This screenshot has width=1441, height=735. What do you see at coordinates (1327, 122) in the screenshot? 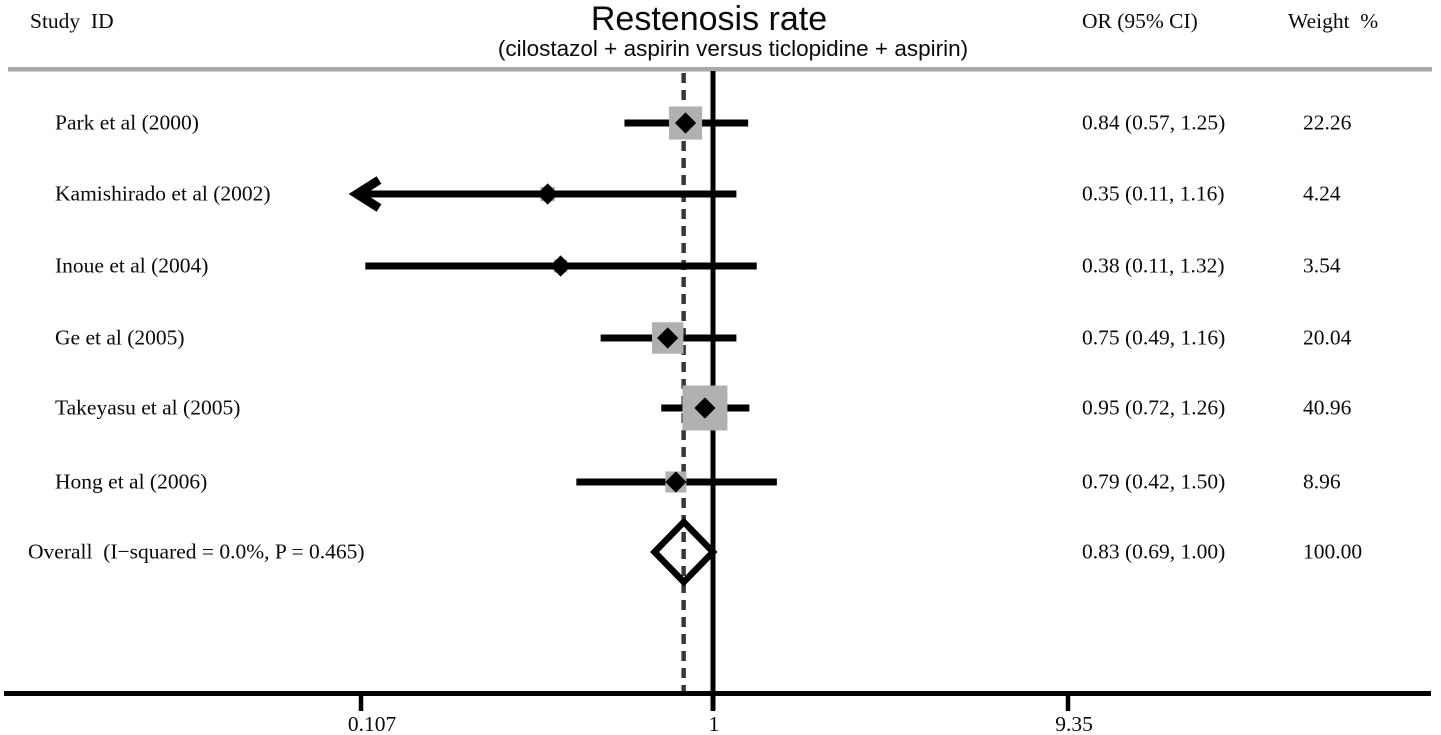
I see `weight-value: 22.26` at bounding box center [1327, 122].